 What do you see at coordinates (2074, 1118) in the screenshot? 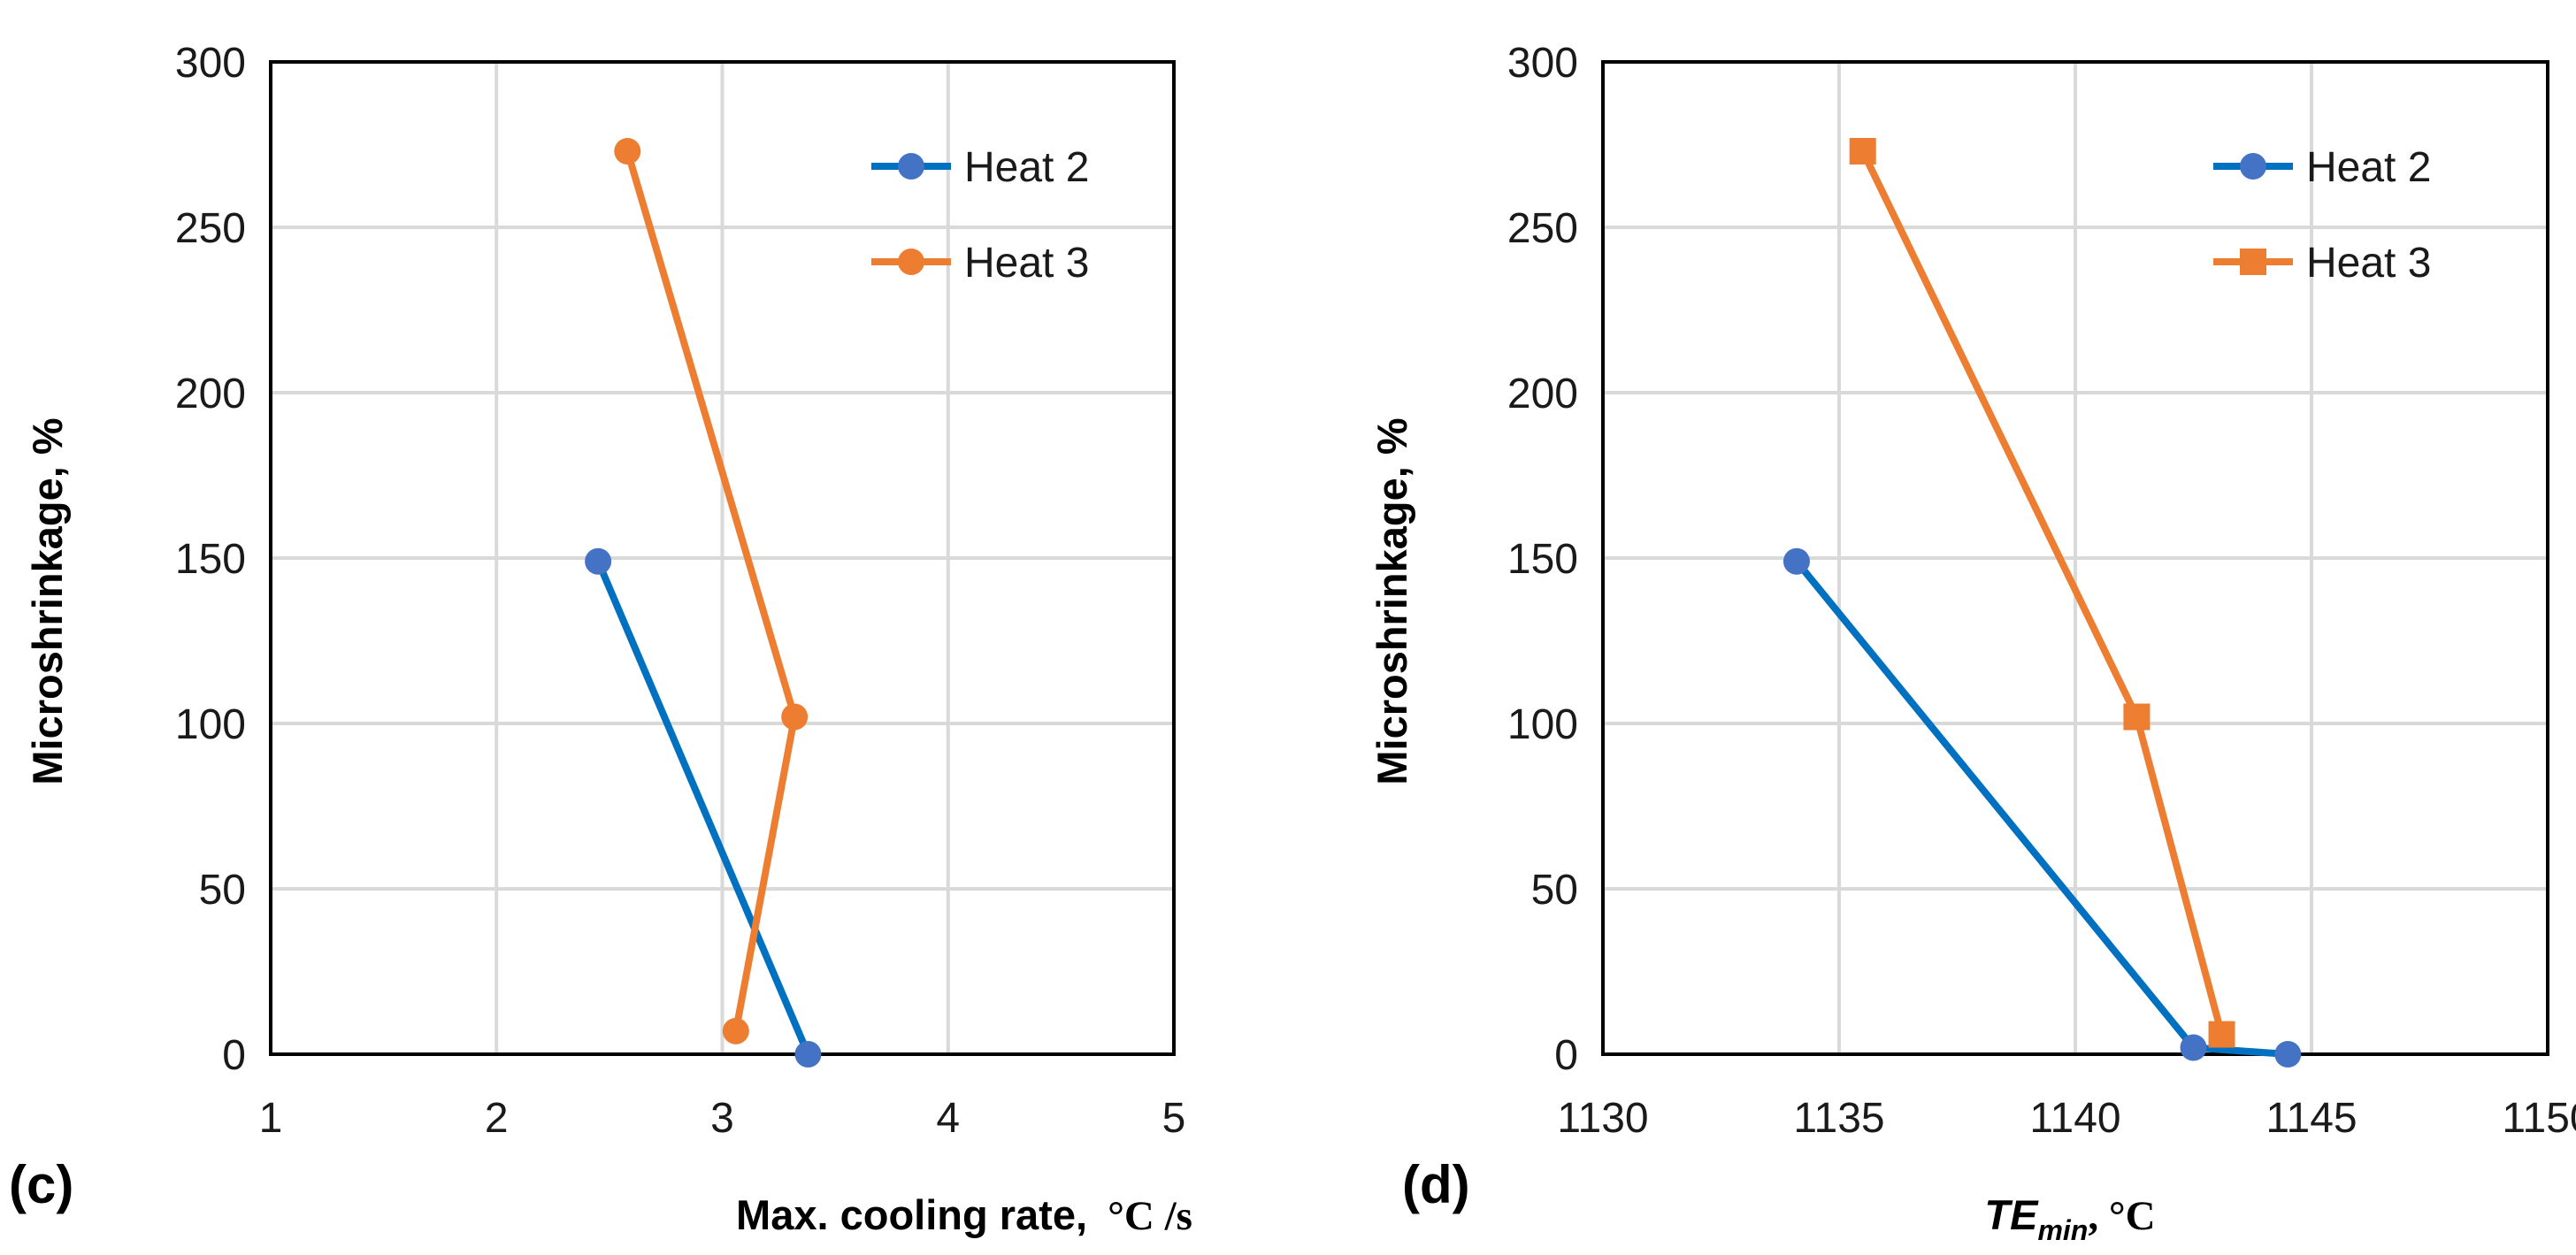
I see `chart-d-x-tick-label: 1140` at bounding box center [2074, 1118].